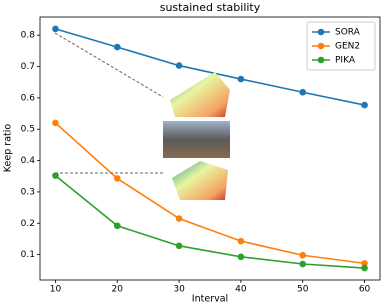 The height and width of the screenshot is (306, 390). I want to click on y-tick-label: 0.5, so click(28, 130).